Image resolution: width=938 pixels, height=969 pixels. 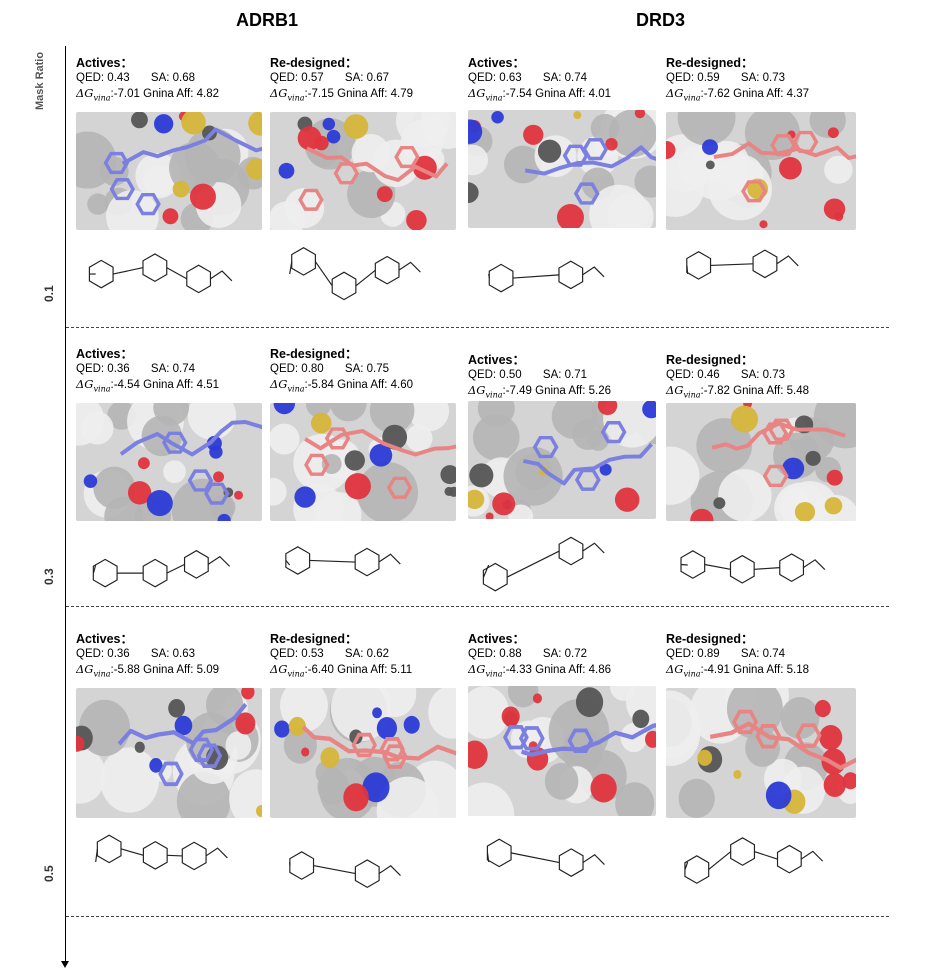 I want to click on qed-value: QED: 0.59, so click(x=693, y=78).